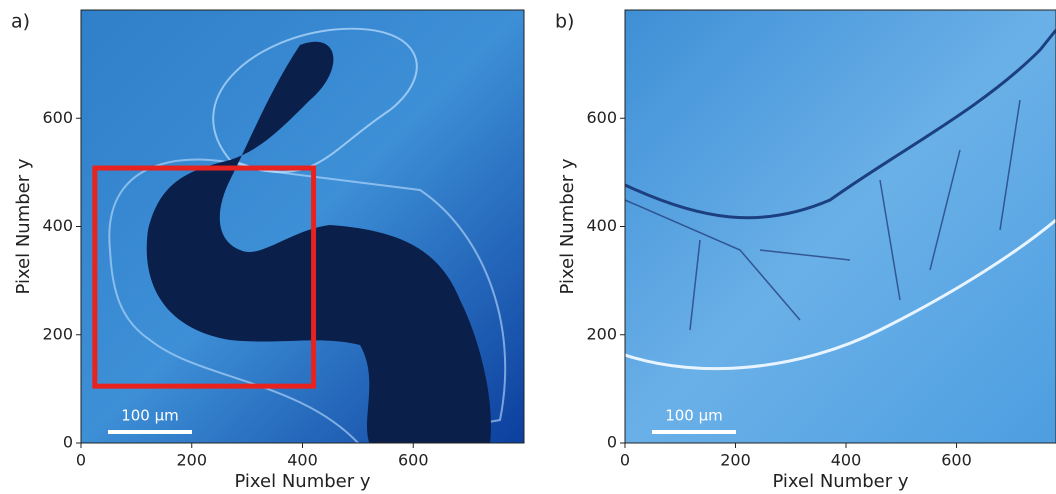 The image size is (1056, 494). I want to click on panel-label: a), so click(20, 22).